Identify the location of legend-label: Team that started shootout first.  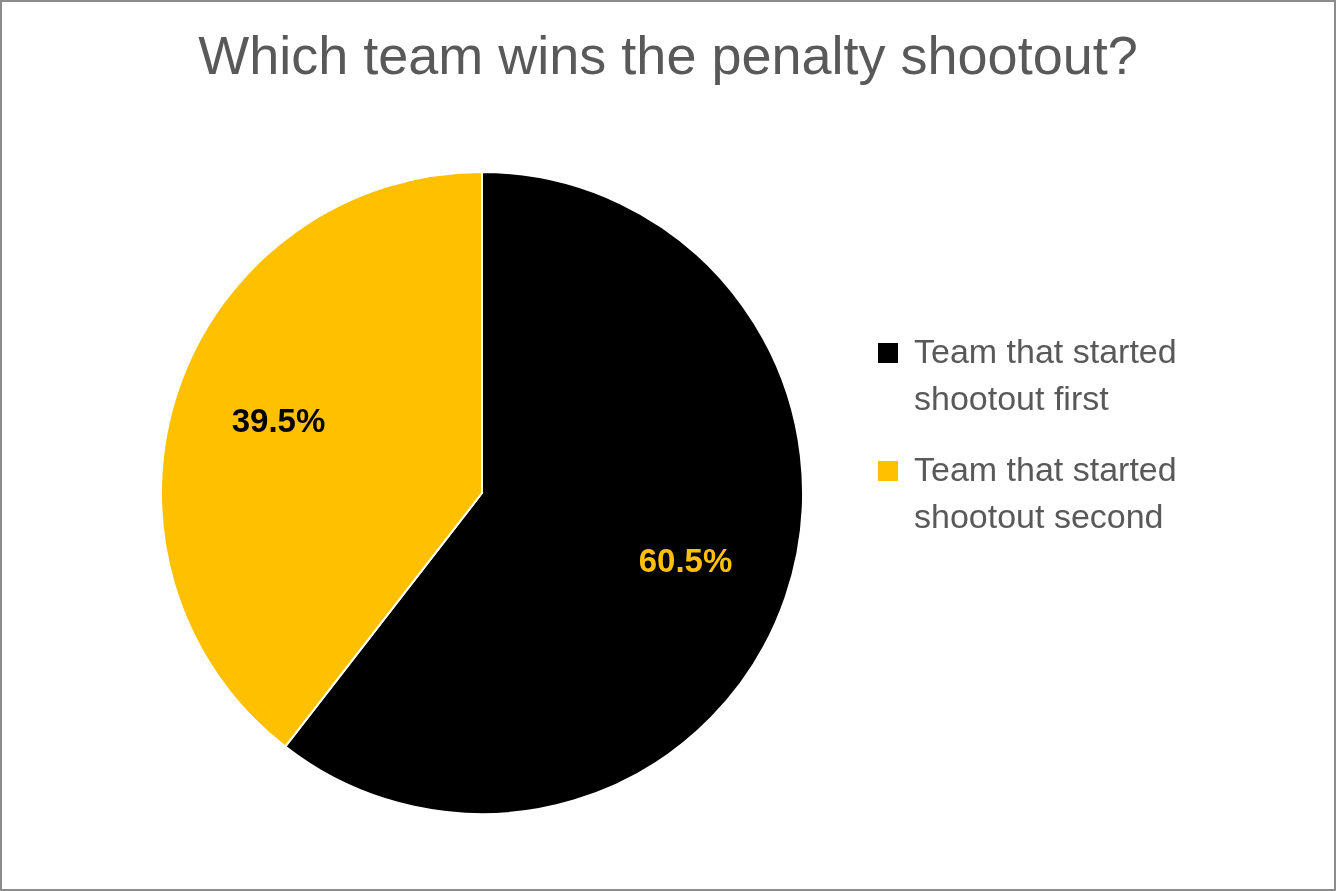
(1045, 374).